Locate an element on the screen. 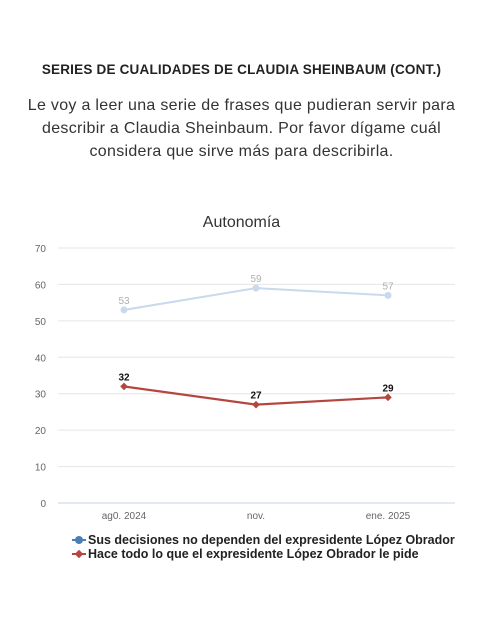 Image resolution: width=483 pixels, height=620 pixels. data-label: 27 is located at coordinates (256, 396).